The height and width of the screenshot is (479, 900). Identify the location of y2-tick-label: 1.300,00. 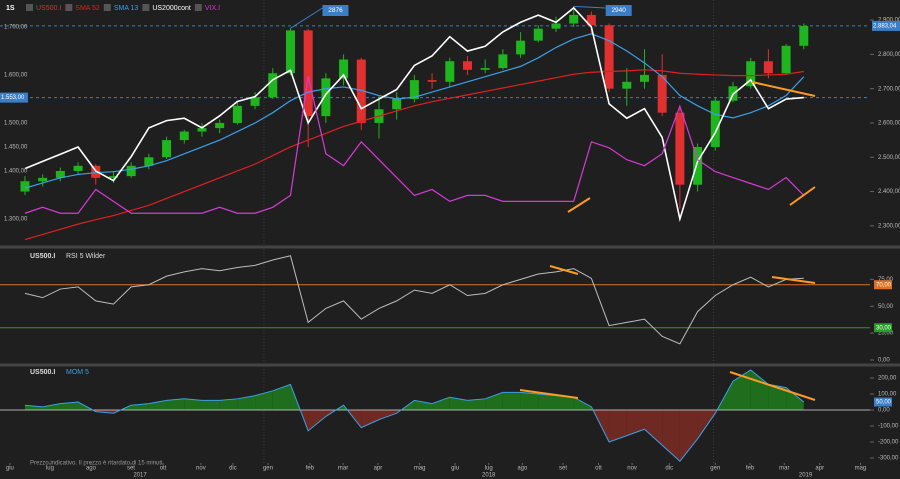
(16, 220).